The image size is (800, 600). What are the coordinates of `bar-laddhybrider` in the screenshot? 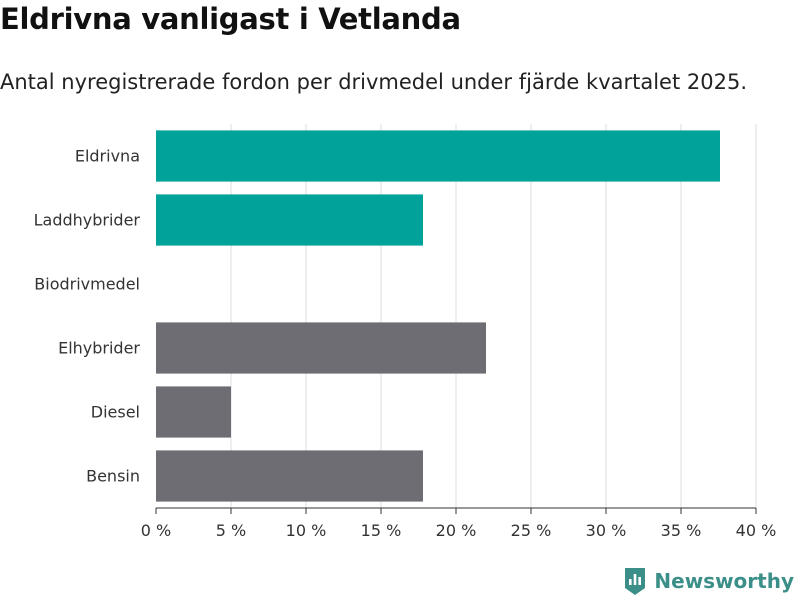 It's located at (289, 220).